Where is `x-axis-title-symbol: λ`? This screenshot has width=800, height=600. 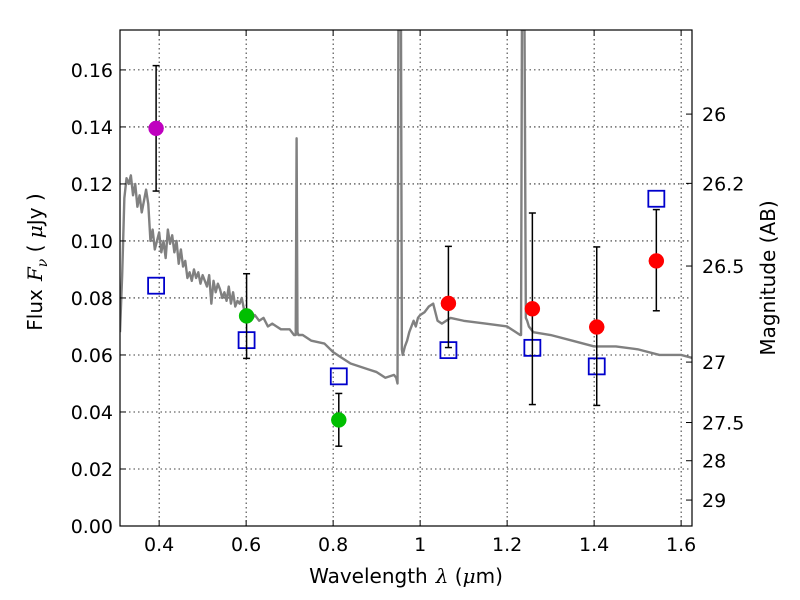
x-axis-title-symbol: λ is located at coordinates (442, 576).